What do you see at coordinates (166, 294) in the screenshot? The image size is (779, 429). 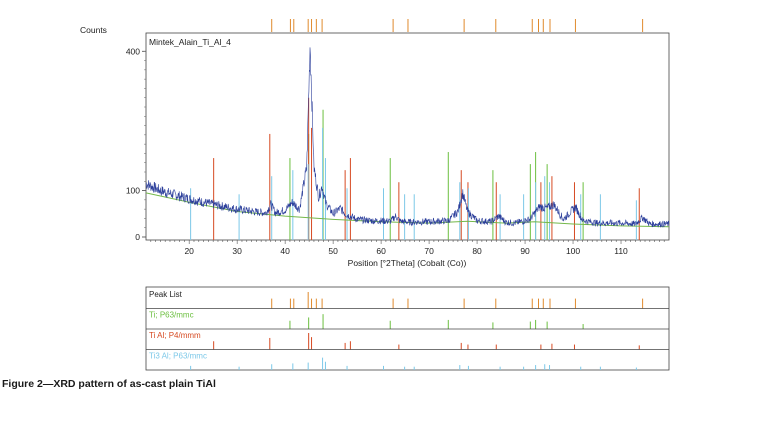 I see `panel-row-label: Peak List` at bounding box center [166, 294].